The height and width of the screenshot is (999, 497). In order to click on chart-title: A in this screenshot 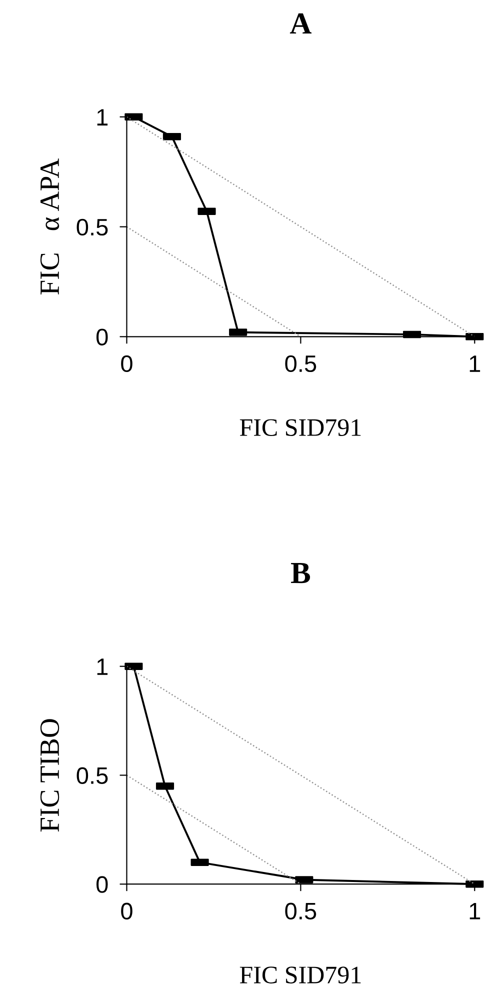, I will do `click(301, 23)`.